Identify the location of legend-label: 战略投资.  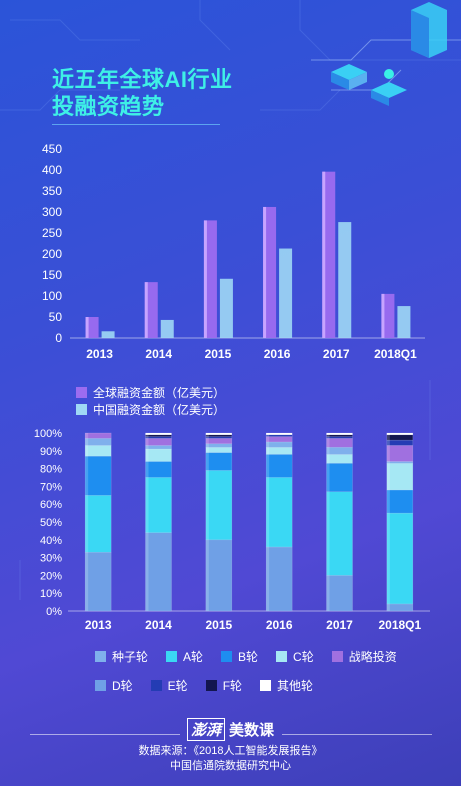
(372, 657).